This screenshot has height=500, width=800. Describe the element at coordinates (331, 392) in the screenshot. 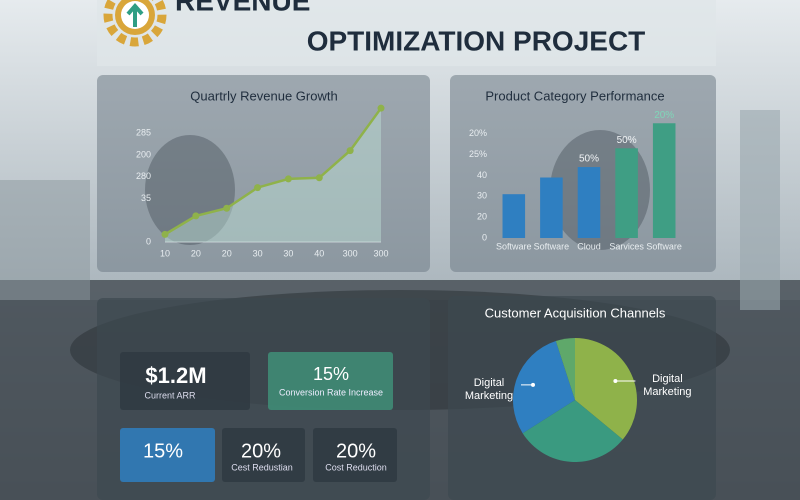

I see `kpi-label: Conversion Rate Increase` at that location.